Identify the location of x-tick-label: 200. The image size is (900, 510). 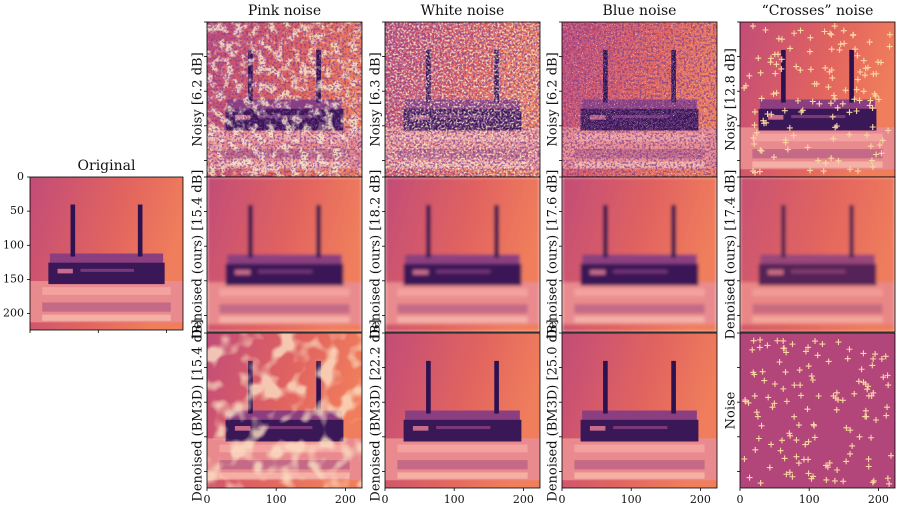
(700, 499).